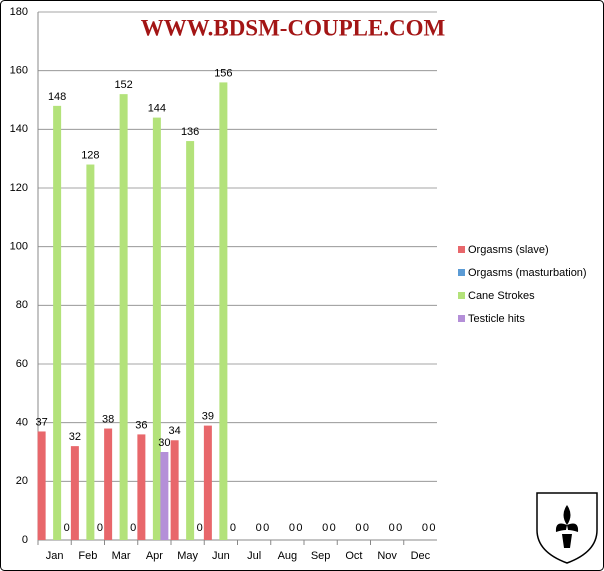 The height and width of the screenshot is (571, 604). What do you see at coordinates (288, 556) in the screenshot?
I see `x-tick-label: Aug` at bounding box center [288, 556].